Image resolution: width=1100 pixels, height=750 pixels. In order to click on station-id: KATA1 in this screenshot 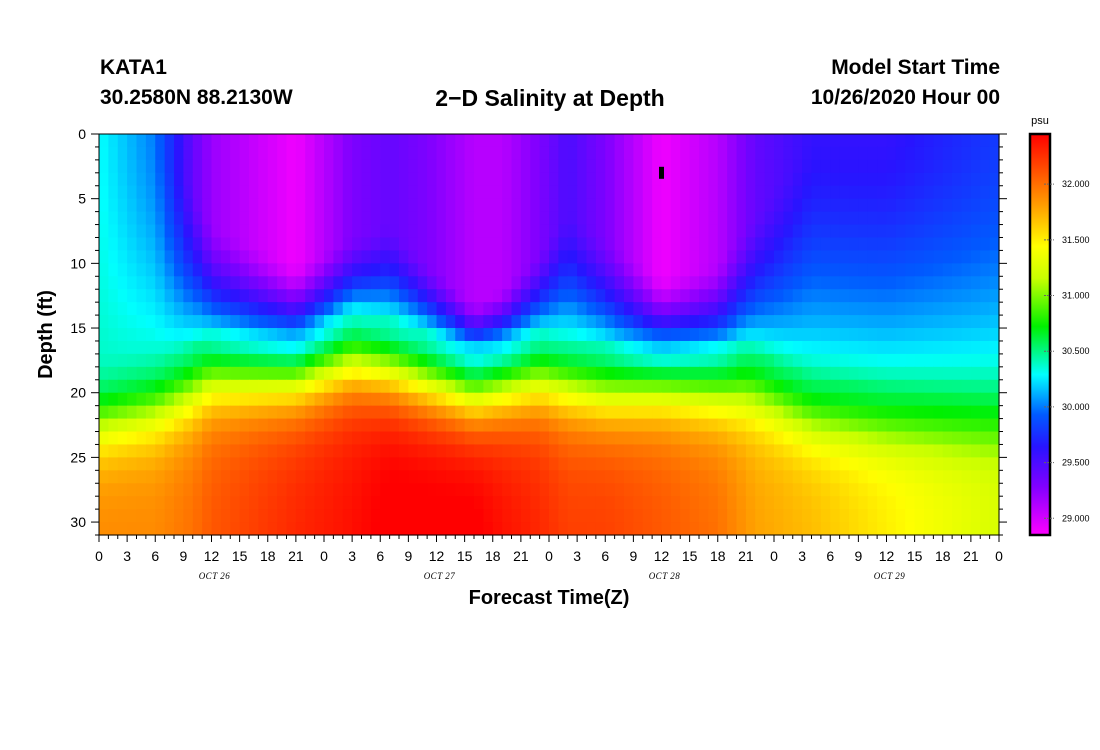, I will do `click(133, 67)`.